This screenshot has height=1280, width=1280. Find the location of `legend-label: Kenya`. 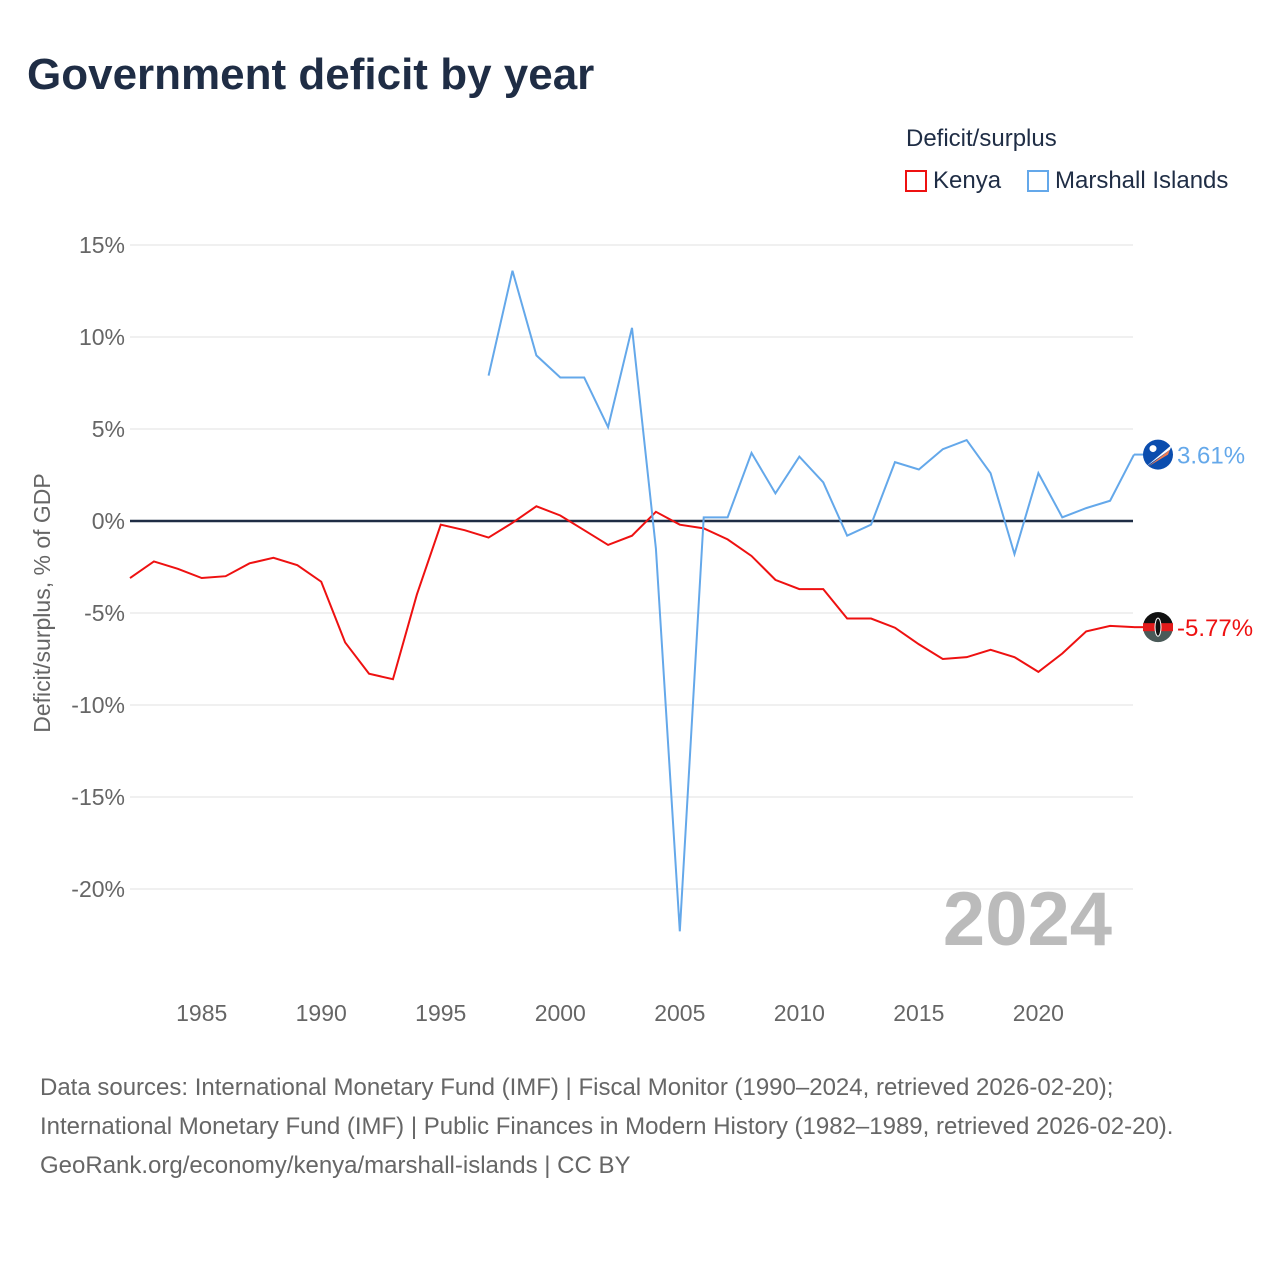

legend-label: Kenya is located at coordinates (967, 180).